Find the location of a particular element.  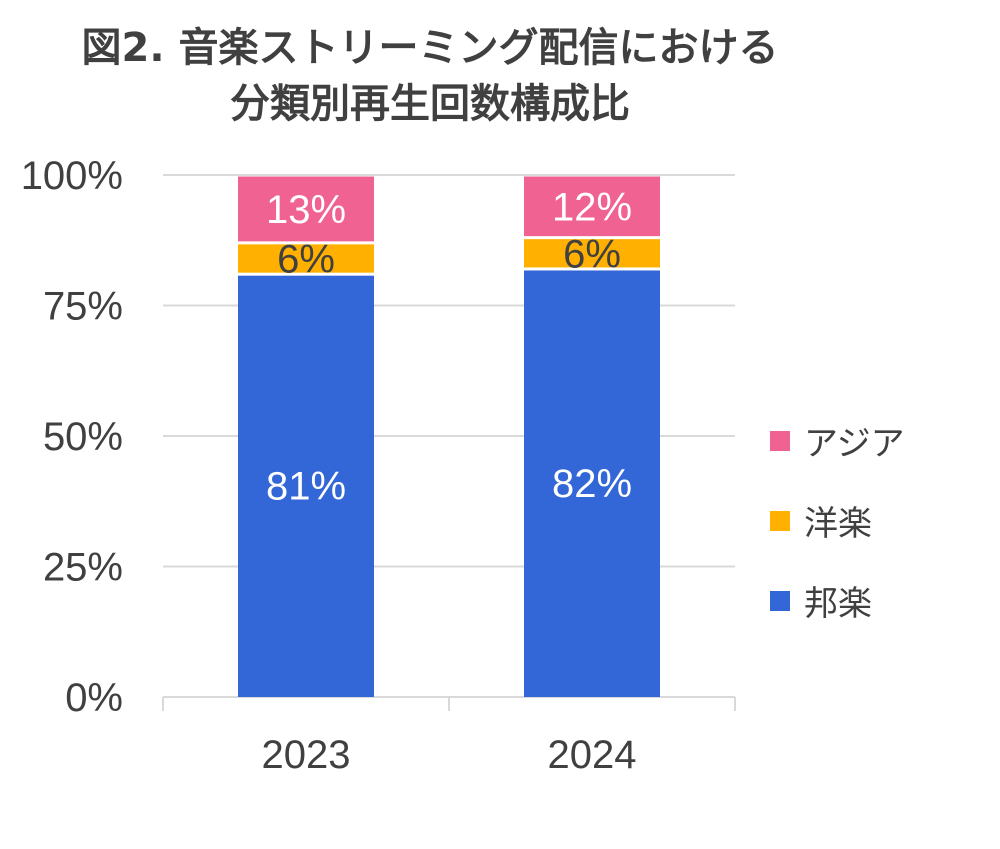

chart-title: 図2. 音楽ストリーミング配信における 分類別再生回数構成比 is located at coordinates (430, 76).